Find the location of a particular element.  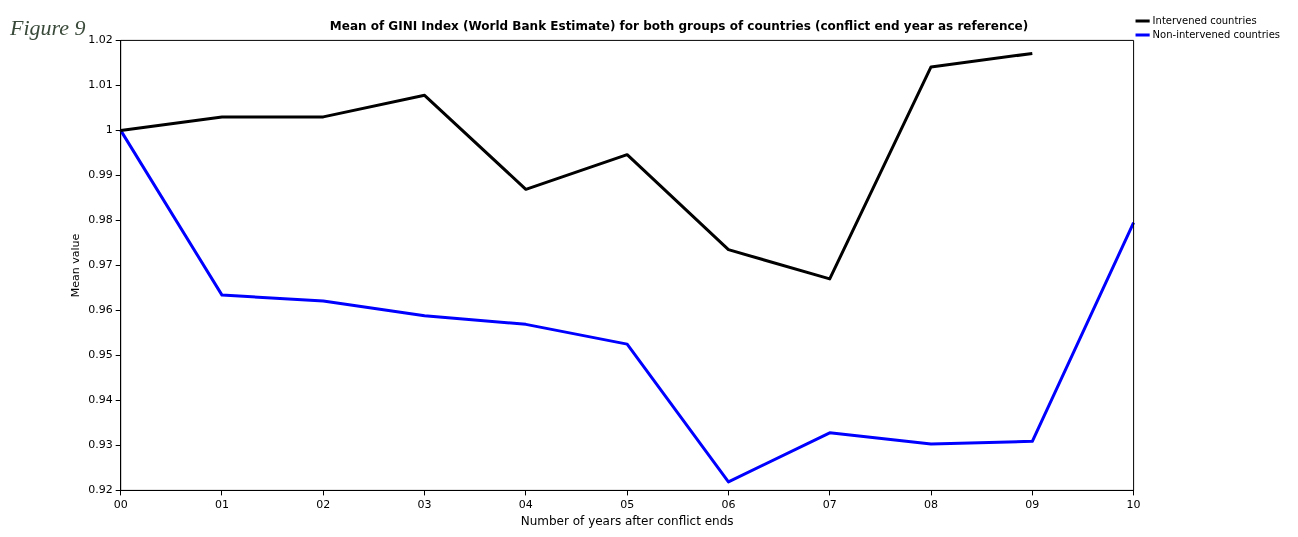

legend-label: Intervened countries is located at coordinates (1204, 20).